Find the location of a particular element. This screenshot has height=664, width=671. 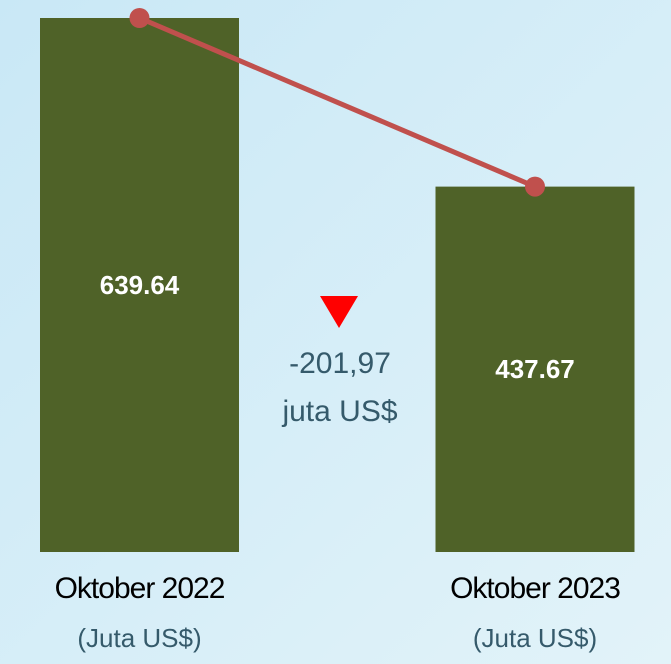

annotation: -201,97 is located at coordinates (340, 363).